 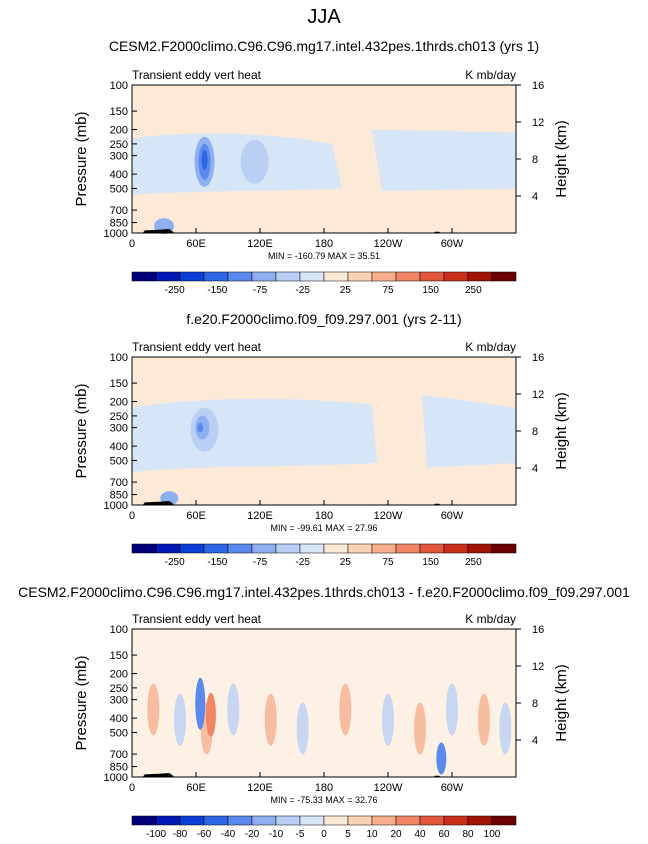 What do you see at coordinates (119, 157) in the screenshot?
I see `pressure-tick-label: 300` at bounding box center [119, 157].